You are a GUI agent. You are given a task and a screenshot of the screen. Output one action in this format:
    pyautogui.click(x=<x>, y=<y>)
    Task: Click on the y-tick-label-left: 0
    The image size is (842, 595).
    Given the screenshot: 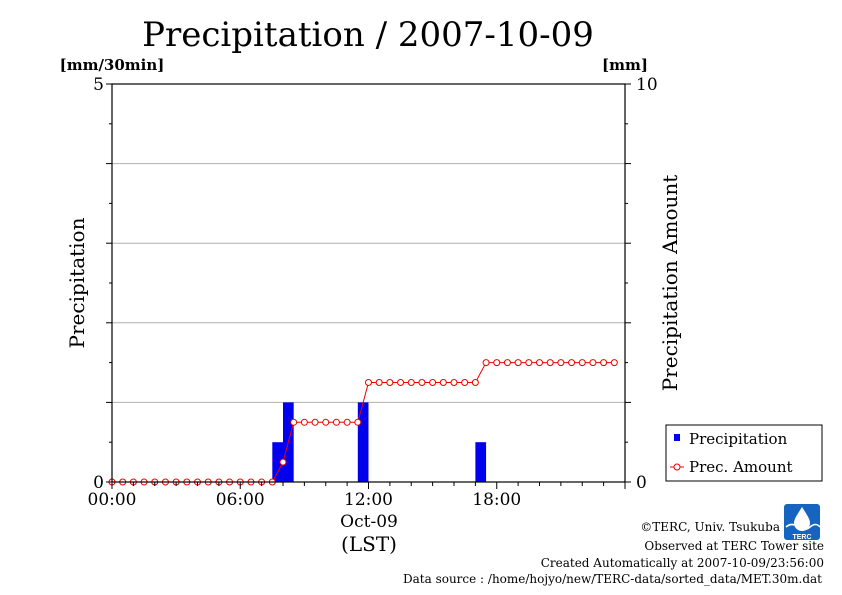 What is the action you would take?
    pyautogui.click(x=98, y=483)
    